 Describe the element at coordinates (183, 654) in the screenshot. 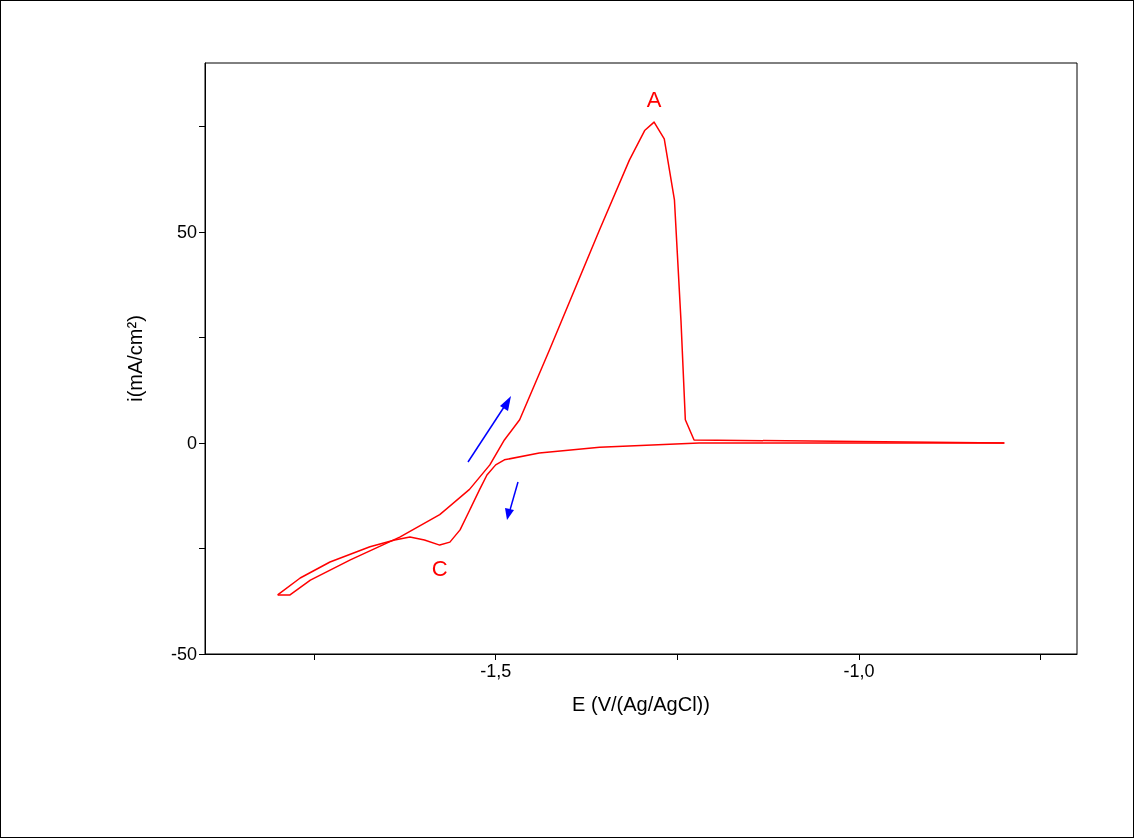

I see `y-tick-label: -50` at that location.